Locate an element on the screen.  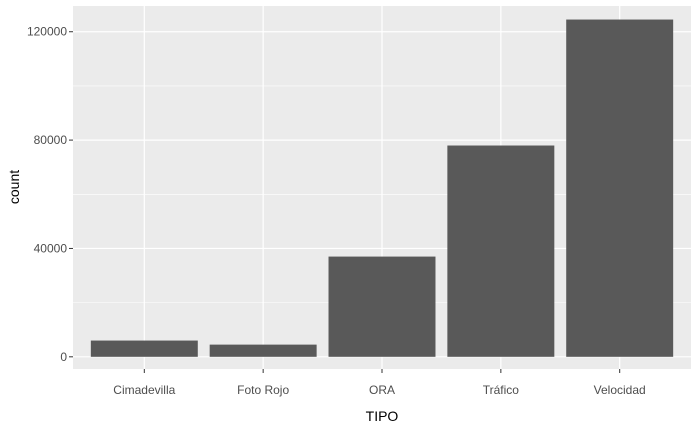
x-tick-label: Foto Rojo is located at coordinates (263, 390).